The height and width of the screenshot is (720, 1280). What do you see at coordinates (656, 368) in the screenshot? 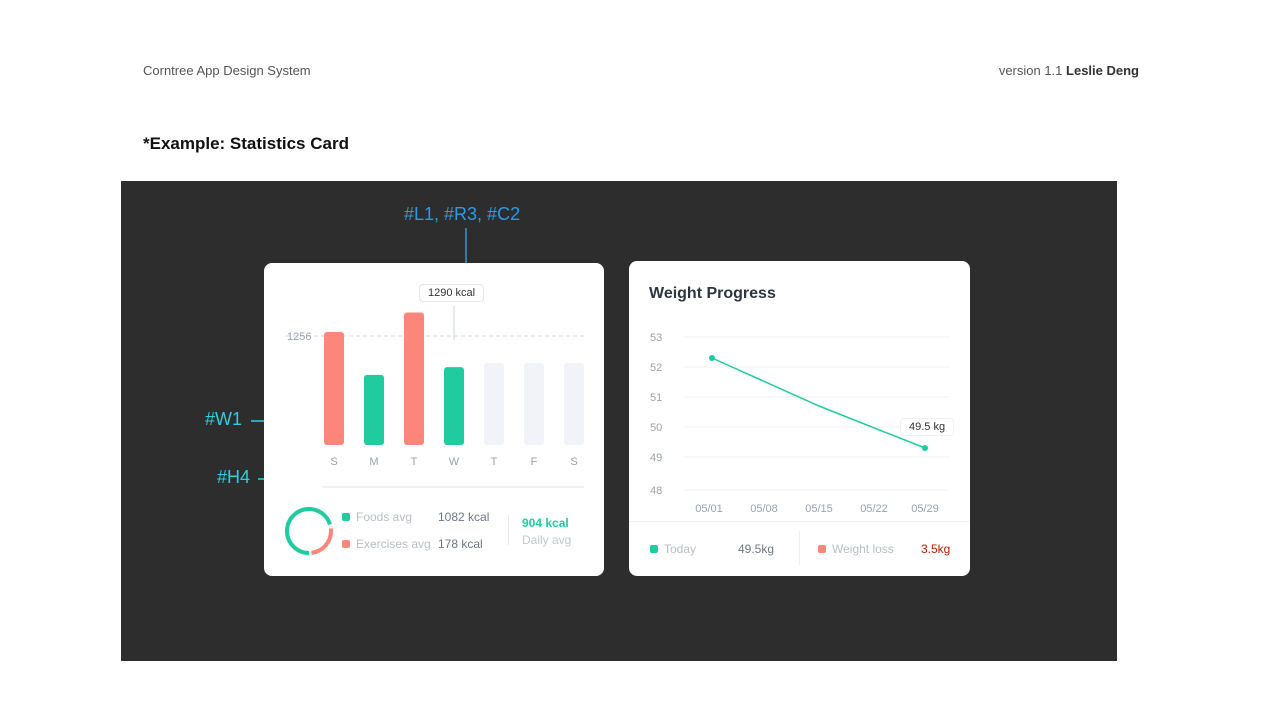
I see `y-tick-1: 52` at bounding box center [656, 368].